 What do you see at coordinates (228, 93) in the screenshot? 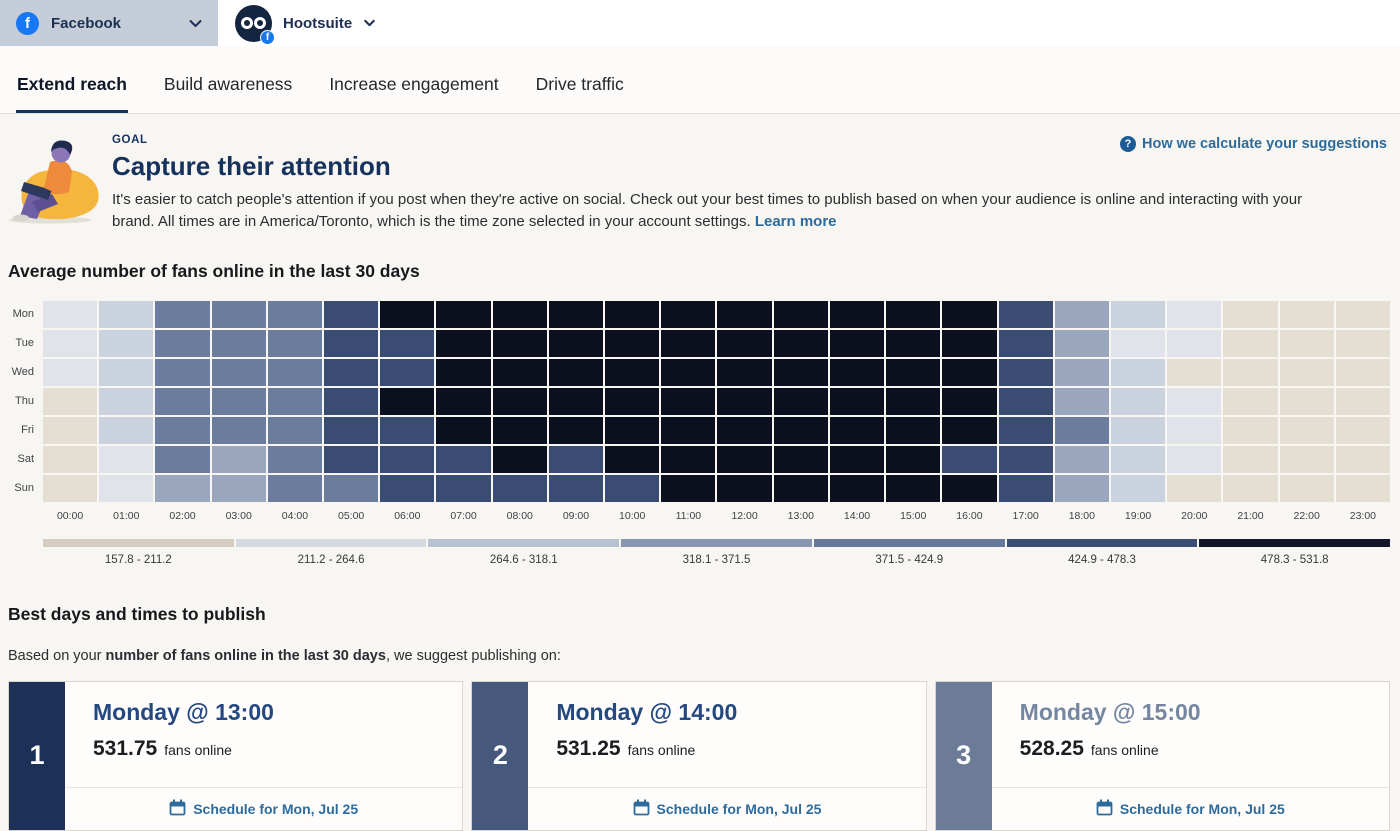
I see `tab-build-awareness: Build awareness` at bounding box center [228, 93].